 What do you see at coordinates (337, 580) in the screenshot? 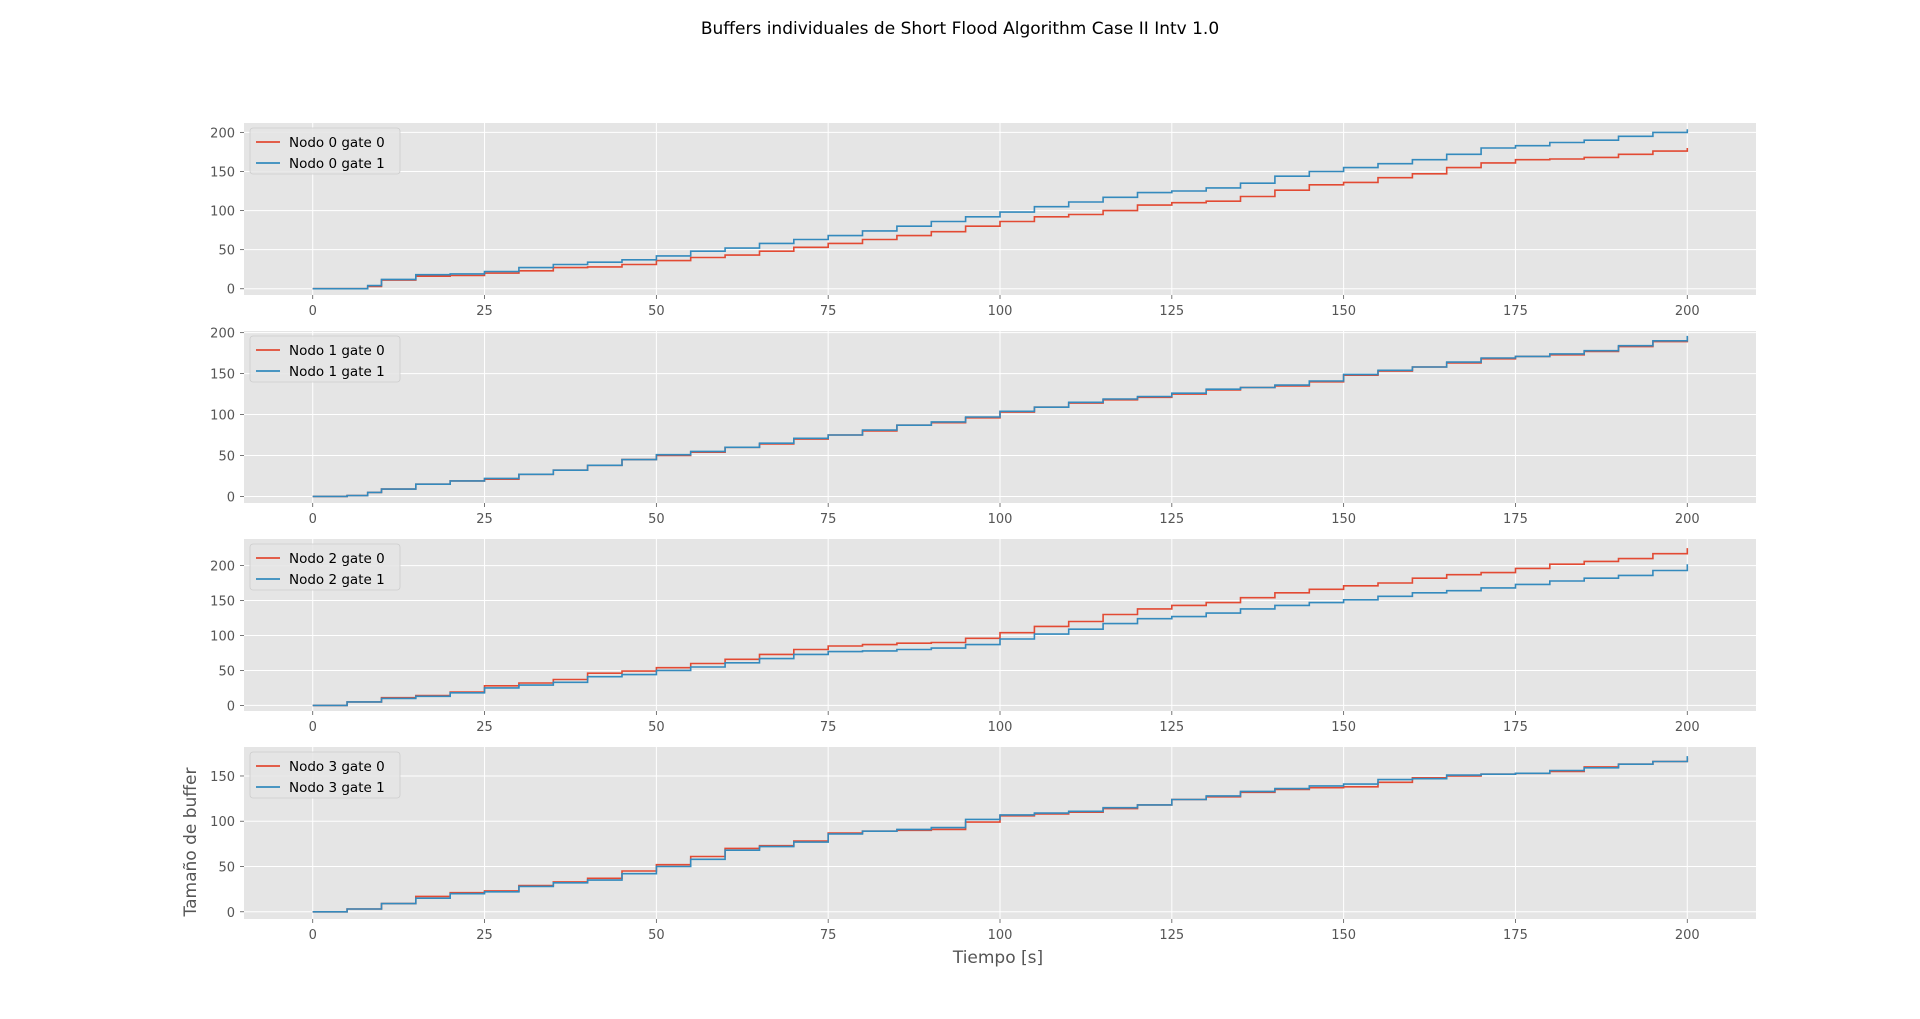
I see `legend-label: Nodo 2 gate 1` at bounding box center [337, 580].